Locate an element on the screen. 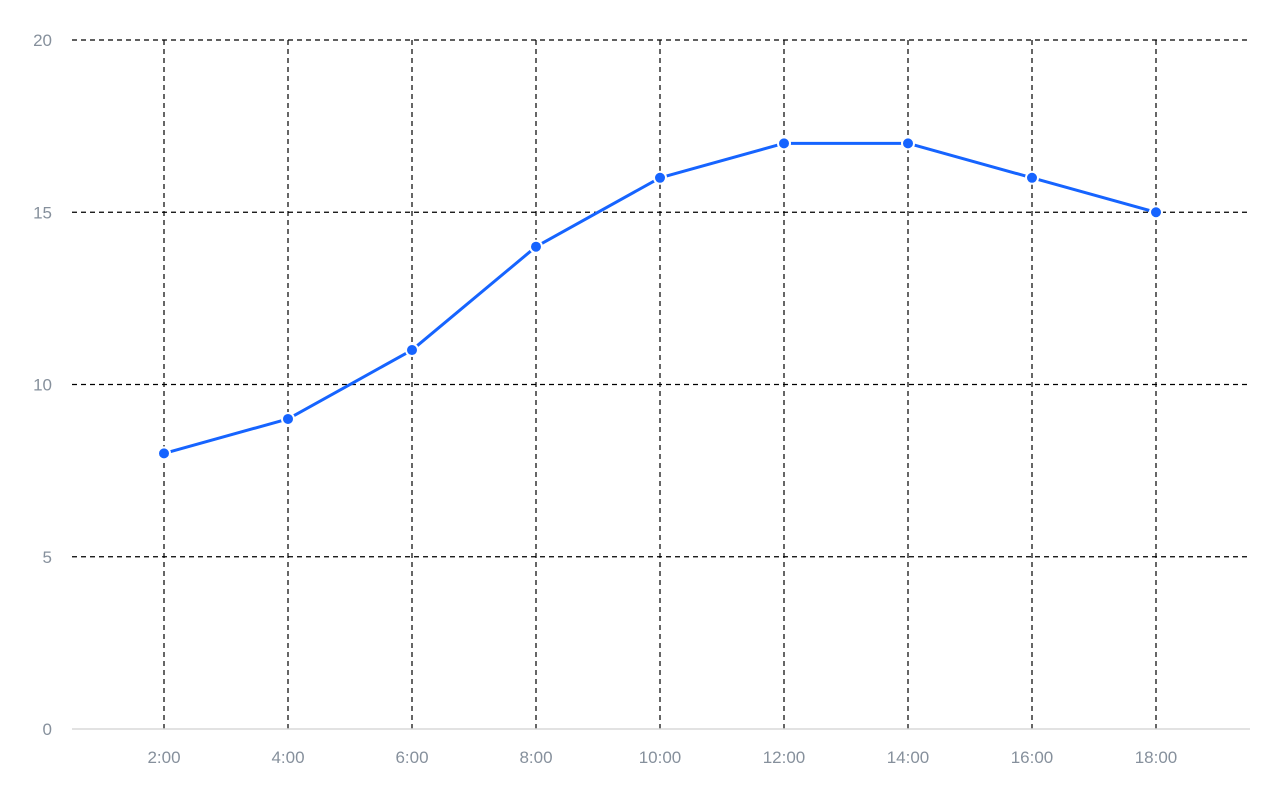 This screenshot has width=1280, height=796. y-tick-label: 20 is located at coordinates (42, 40).